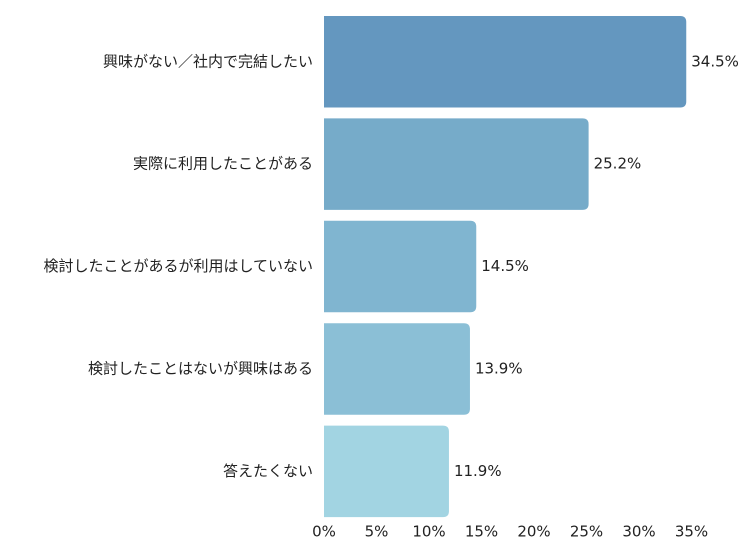 Image resolution: width=754 pixels, height=556 pixels. Describe the element at coordinates (200, 368) in the screenshot. I see `category-label-4: 検討したことはないが興味はある` at that location.